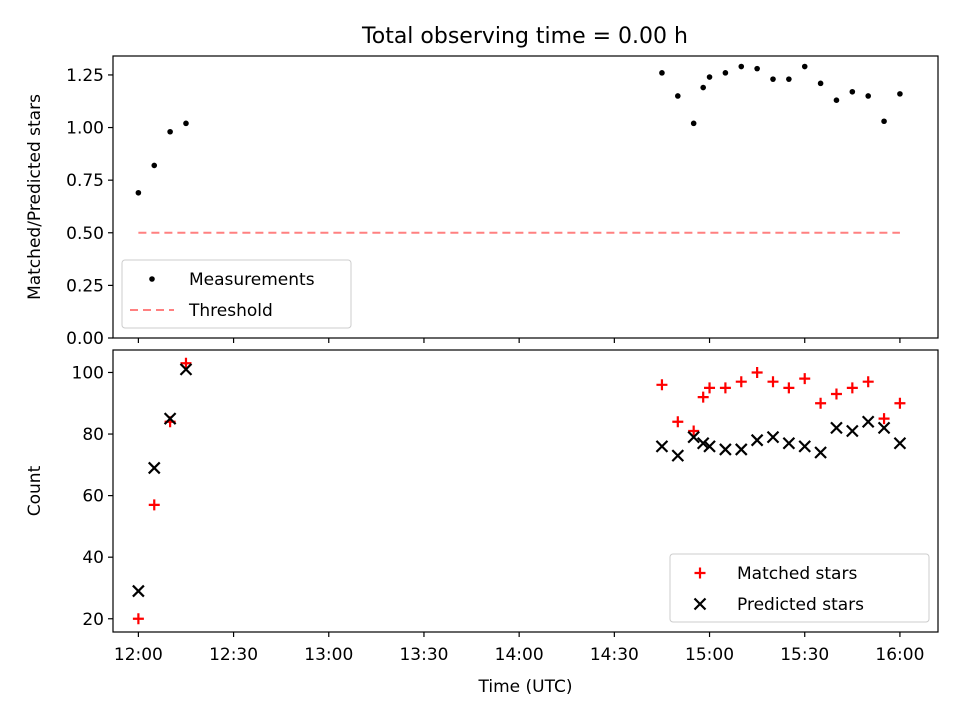  I want to click on y-tick-label: 0.00, so click(85, 339).